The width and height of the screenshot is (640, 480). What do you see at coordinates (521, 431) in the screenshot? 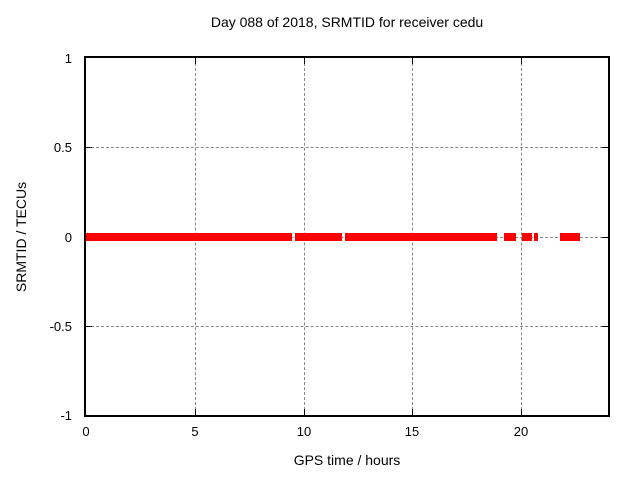
I see `x-tick-label: 20` at bounding box center [521, 431].